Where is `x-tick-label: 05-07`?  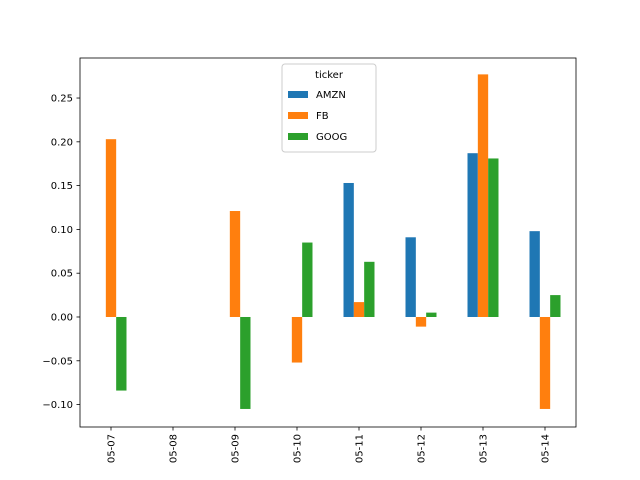
x-tick-label: 05-07 is located at coordinates (112, 448).